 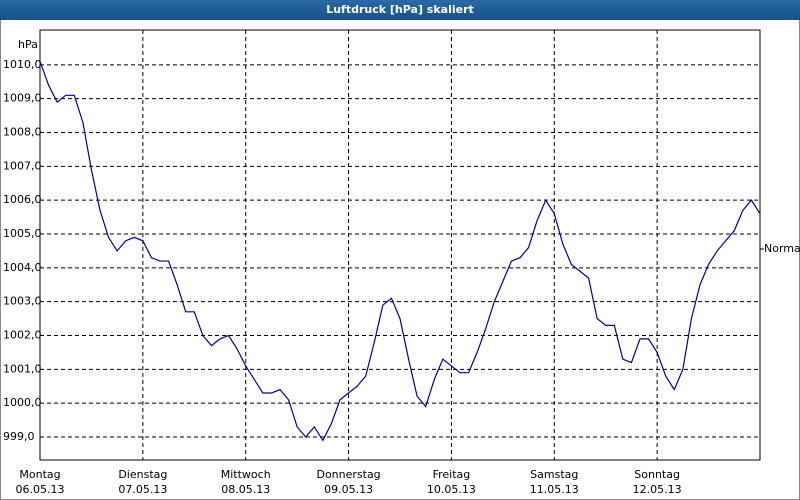 What do you see at coordinates (554, 489) in the screenshot?
I see `x-tick-date: 11.05.13` at bounding box center [554, 489].